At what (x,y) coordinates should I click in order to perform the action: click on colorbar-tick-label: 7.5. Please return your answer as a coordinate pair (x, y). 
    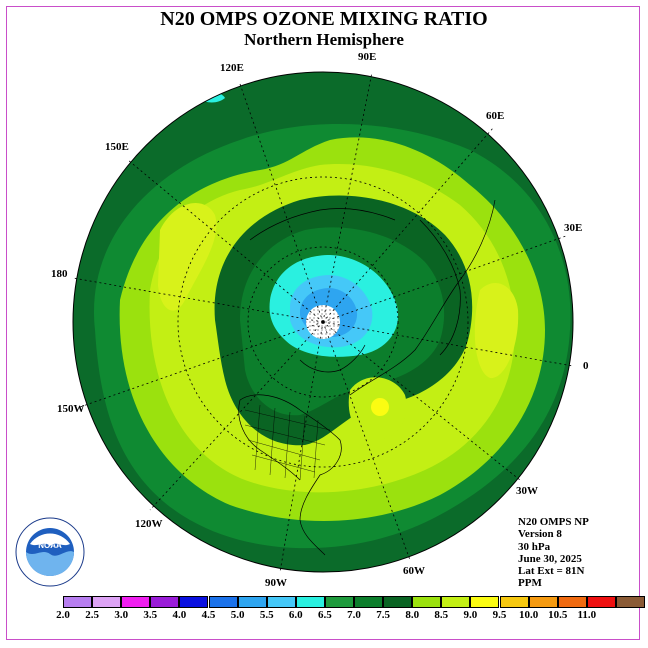
    Looking at the image, I should click on (383, 615).